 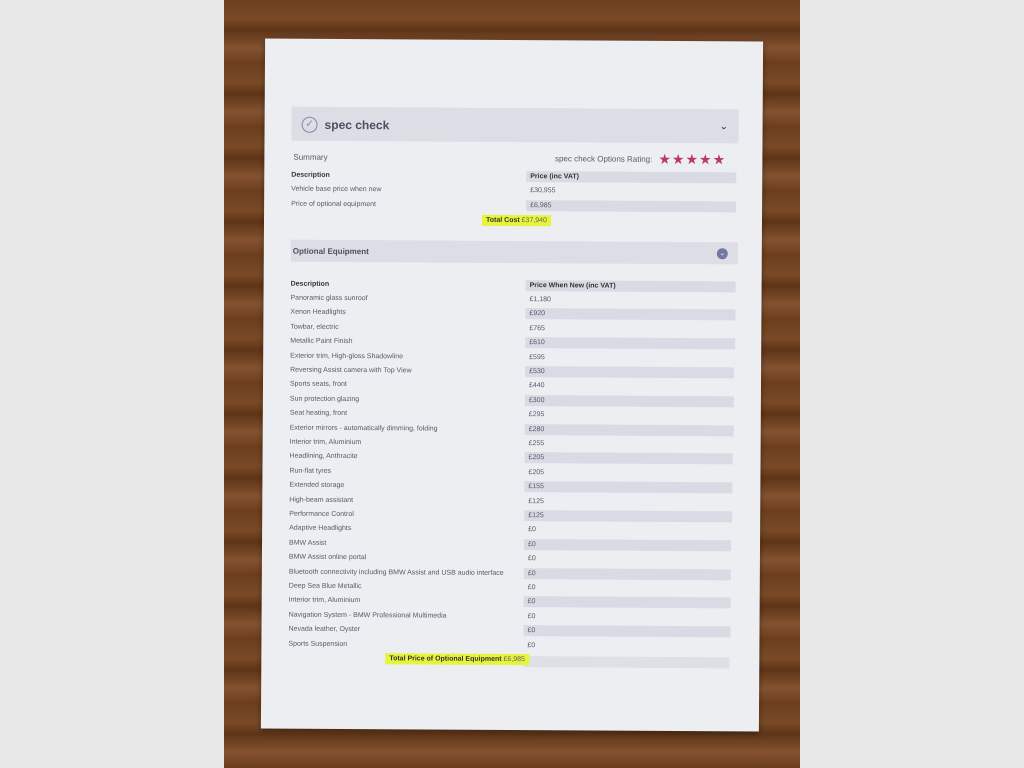 I want to click on equipment-description: Reversing Assist camera with Top View, so click(x=351, y=370).